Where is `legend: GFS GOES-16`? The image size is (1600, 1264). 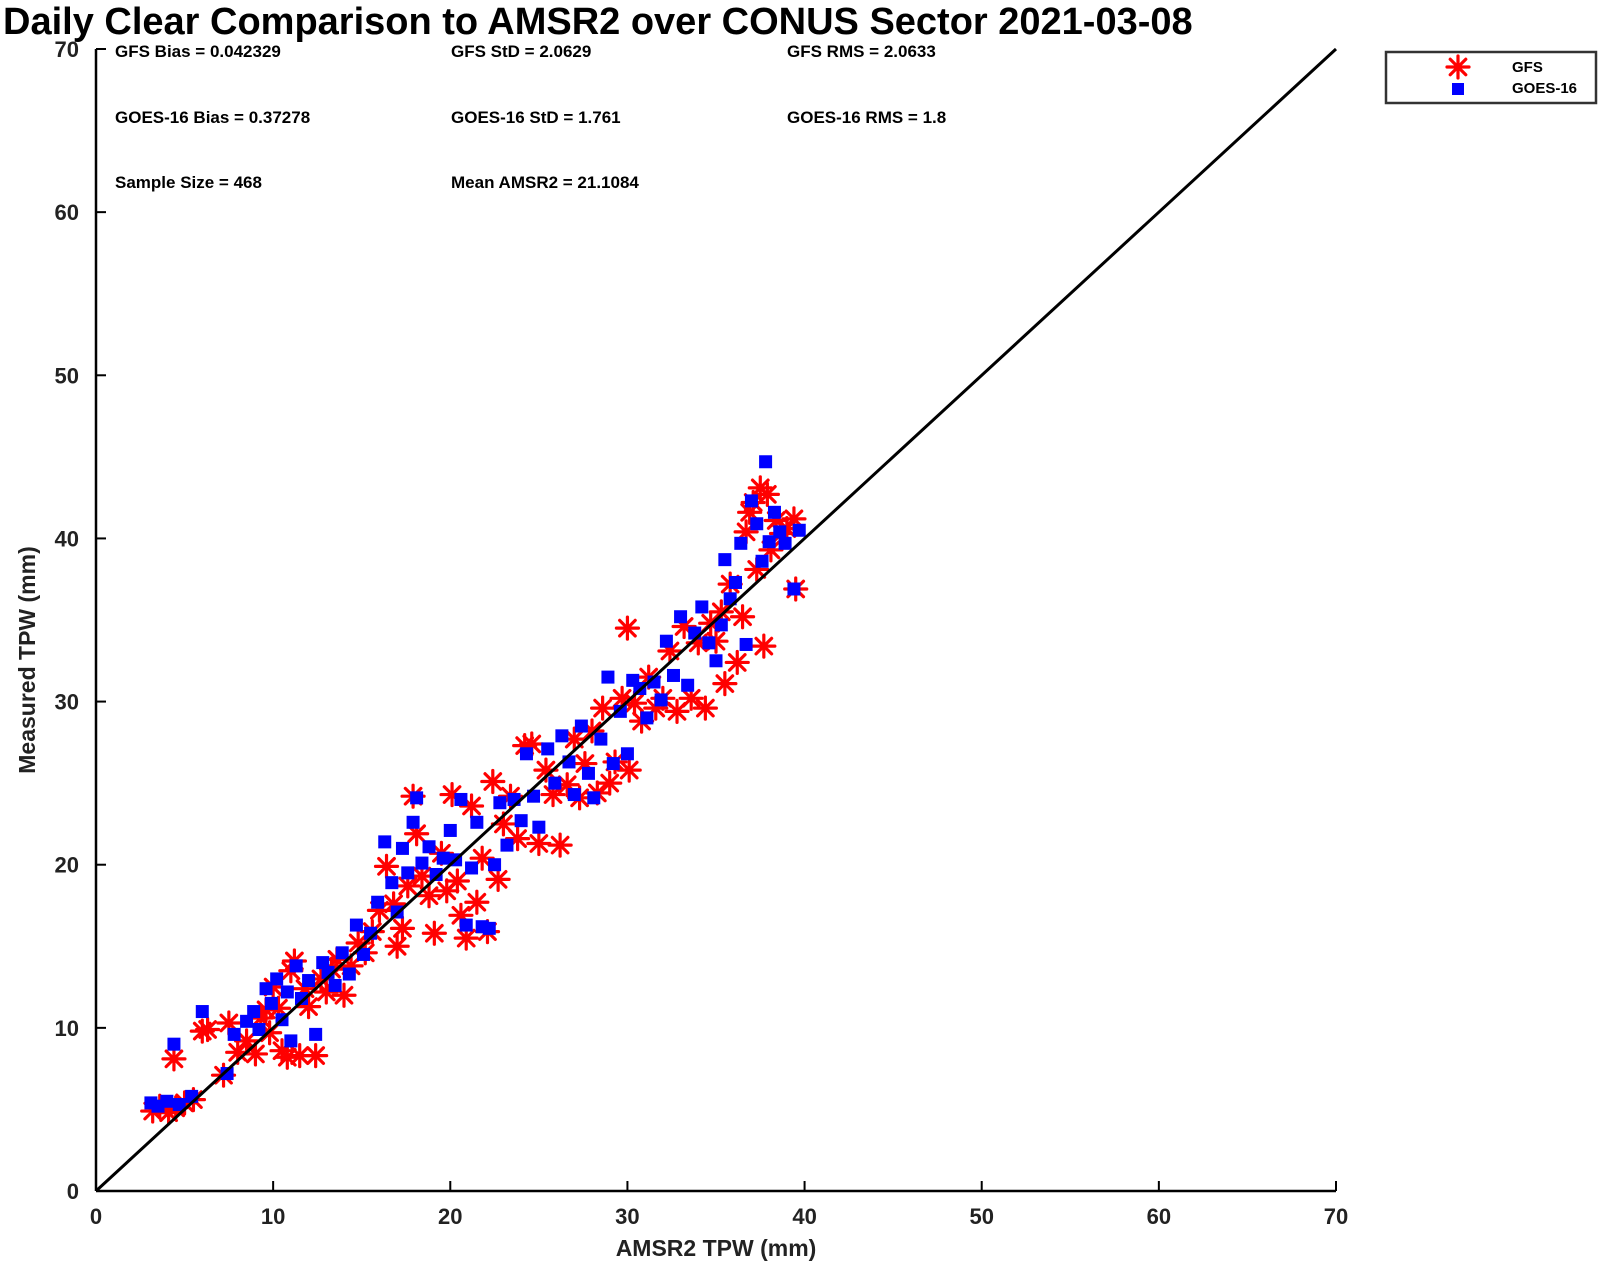
legend: GFS GOES-16 is located at coordinates (1491, 77).